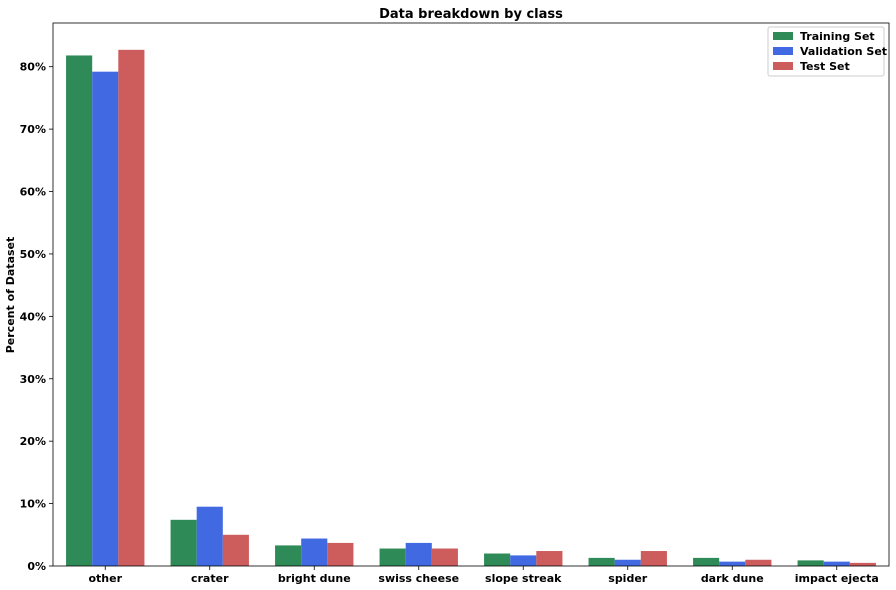  Describe the element at coordinates (732, 578) in the screenshot. I see `x-tick-label: dark dune` at that location.